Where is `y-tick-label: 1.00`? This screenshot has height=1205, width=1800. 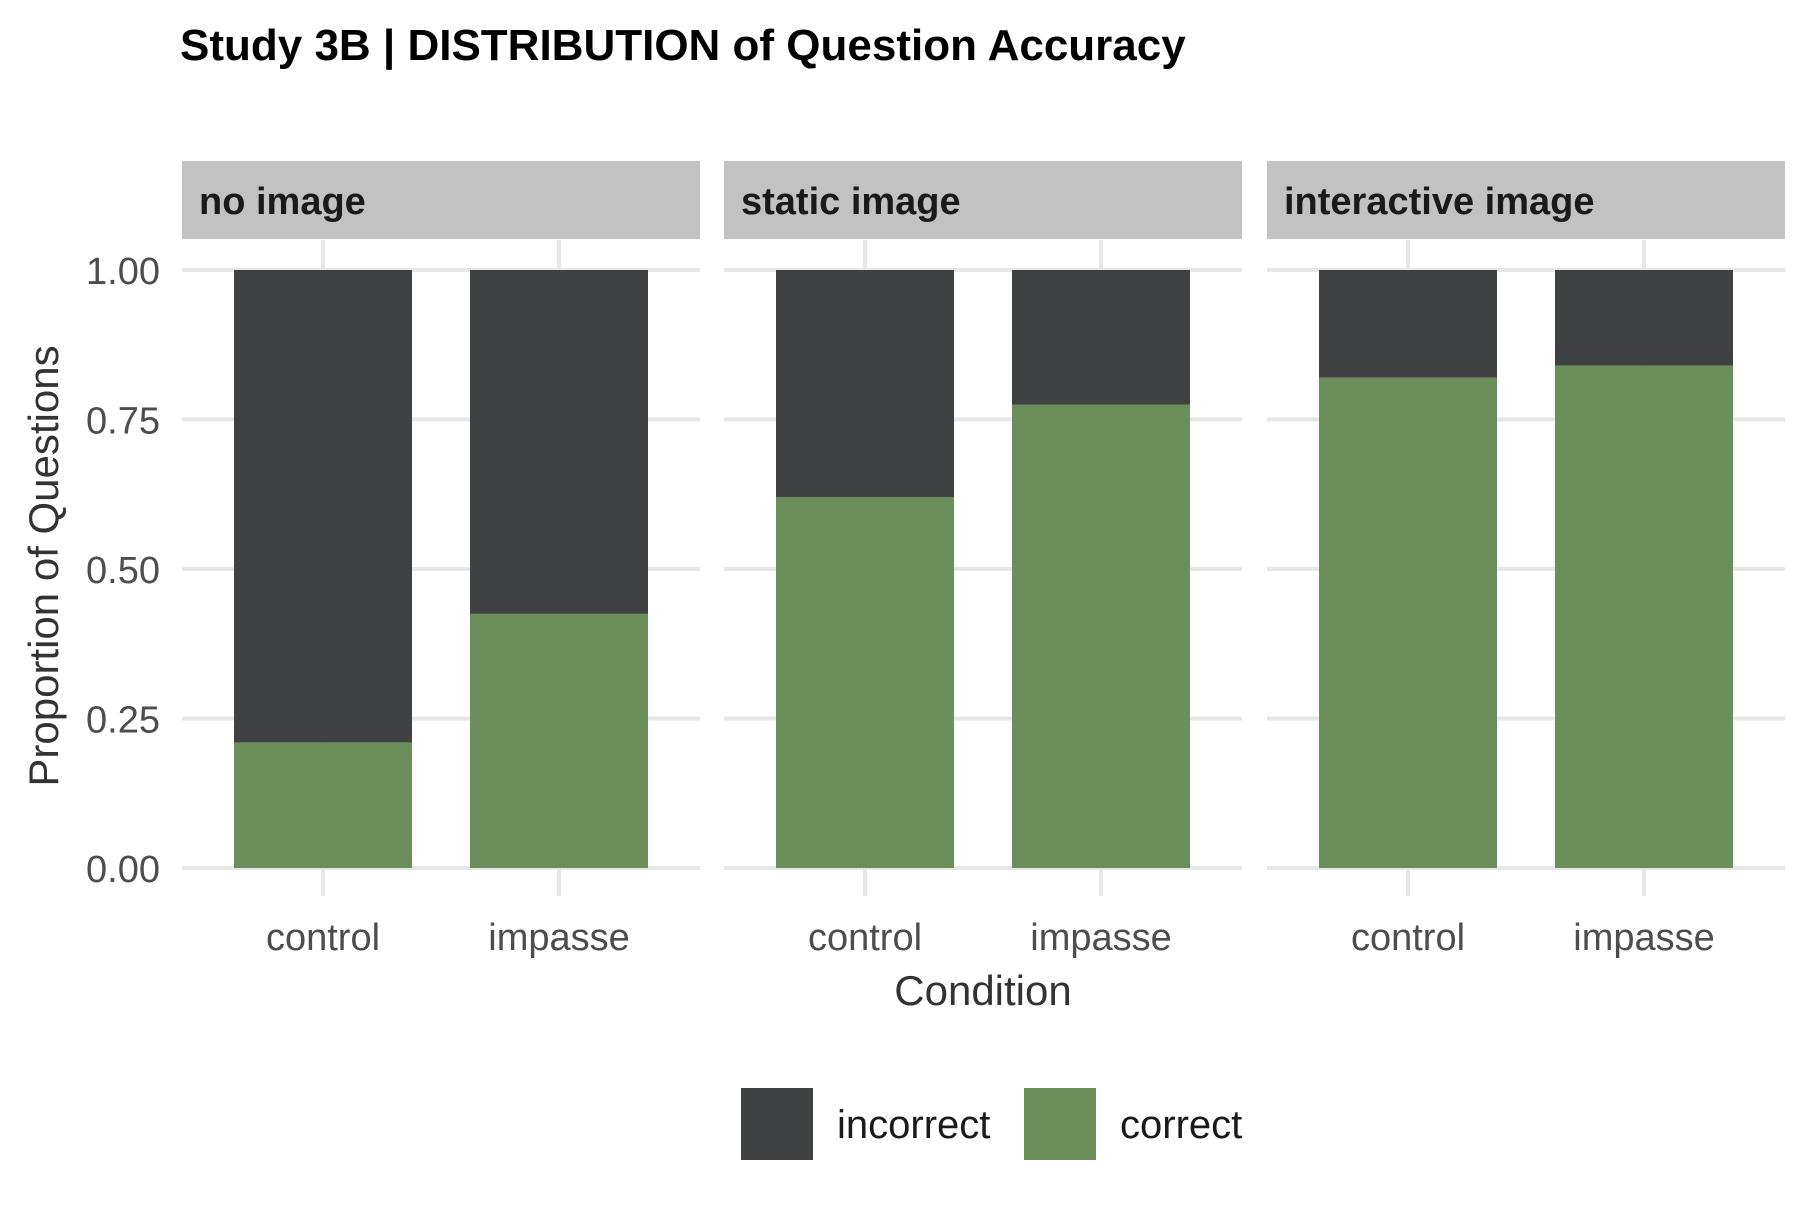
y-tick-label: 1.00 is located at coordinates (123, 272).